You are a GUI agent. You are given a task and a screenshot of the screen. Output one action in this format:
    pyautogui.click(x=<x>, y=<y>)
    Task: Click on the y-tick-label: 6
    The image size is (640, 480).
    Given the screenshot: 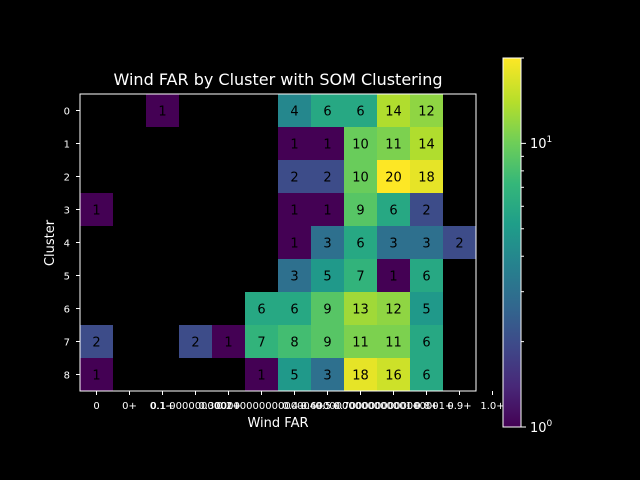 What is the action you would take?
    pyautogui.click(x=67, y=310)
    